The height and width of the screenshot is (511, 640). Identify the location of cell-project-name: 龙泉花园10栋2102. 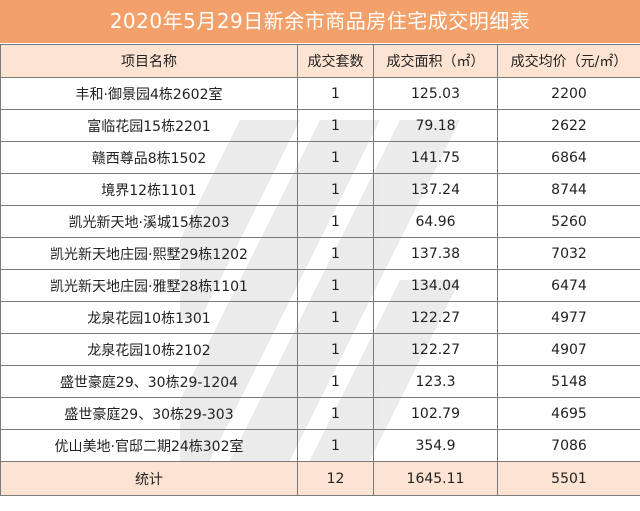
(149, 349).